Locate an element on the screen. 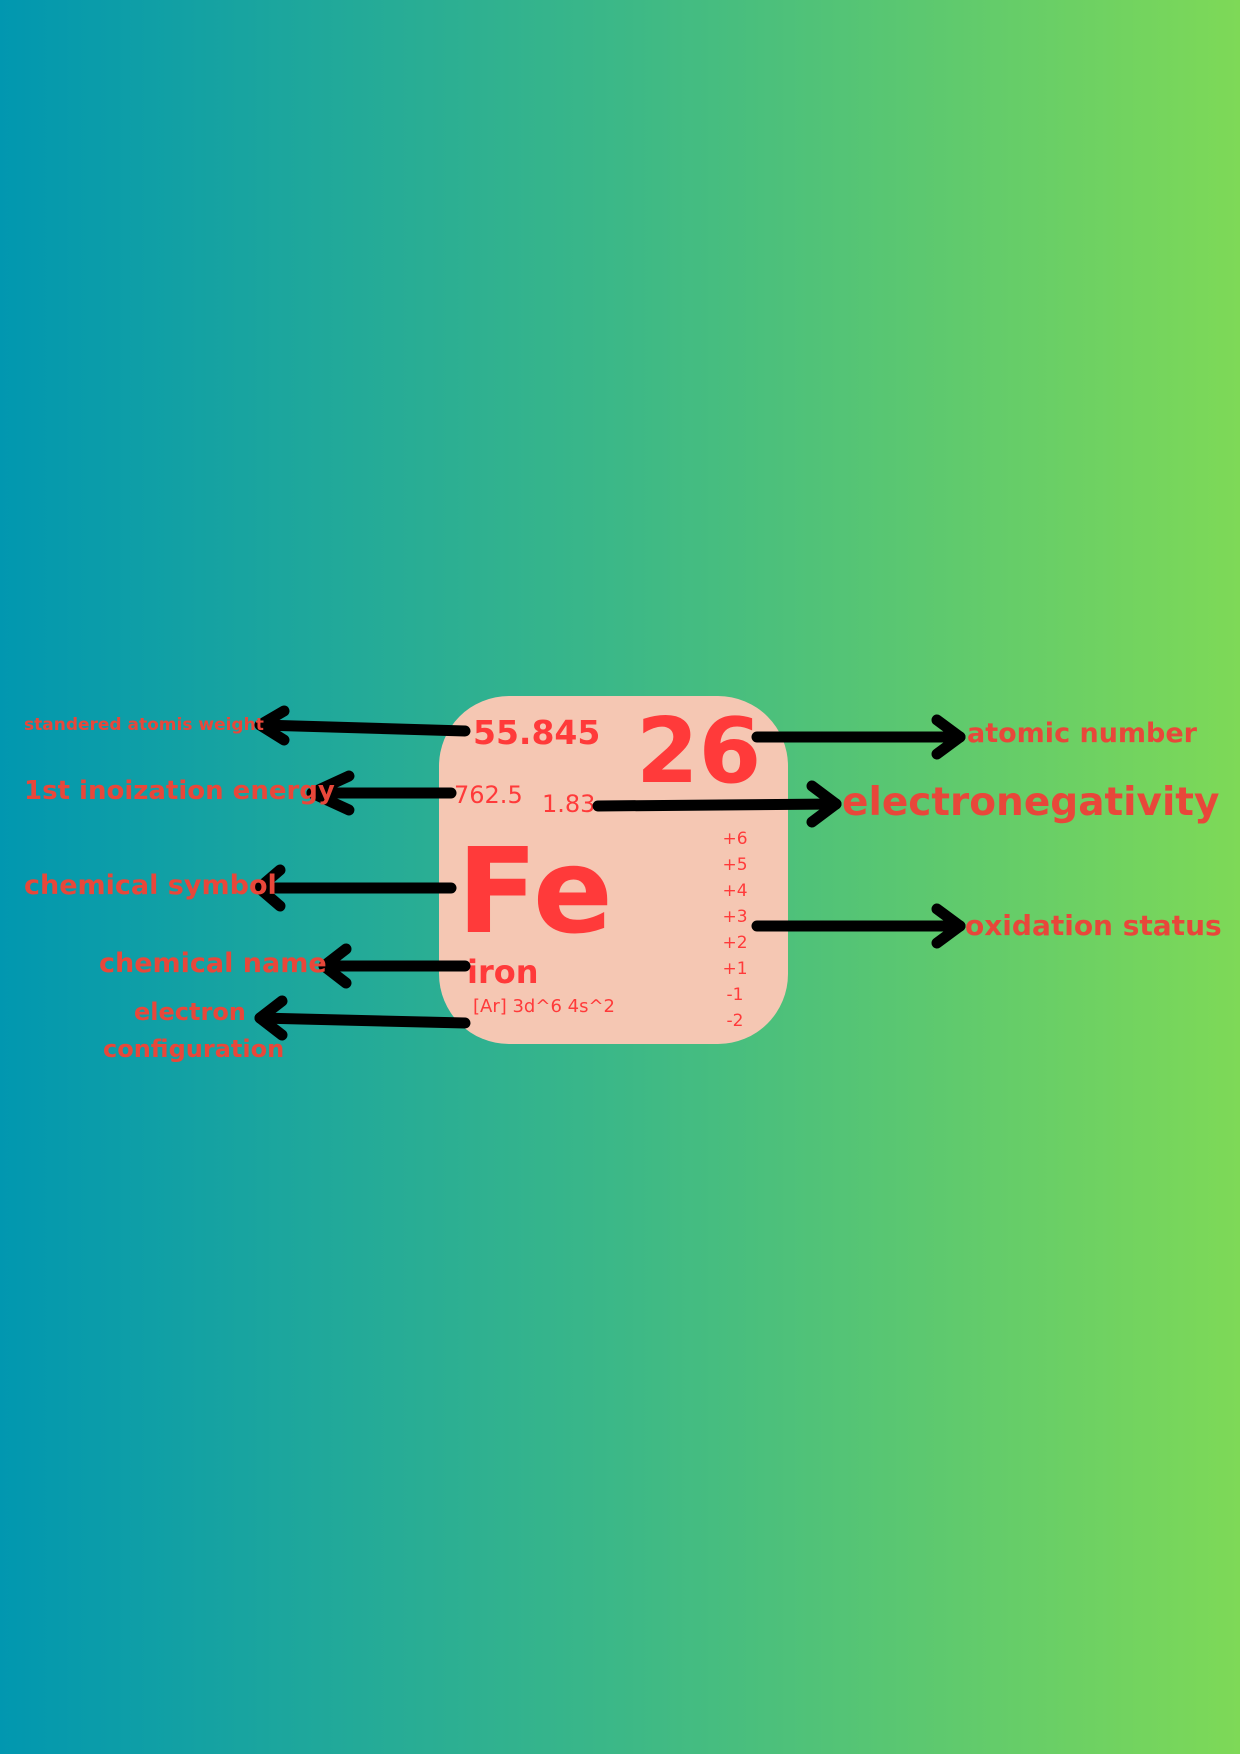 Image resolution: width=1241 pixels, height=1755 pixels. oxidation-state-item: +3 is located at coordinates (735, 917).